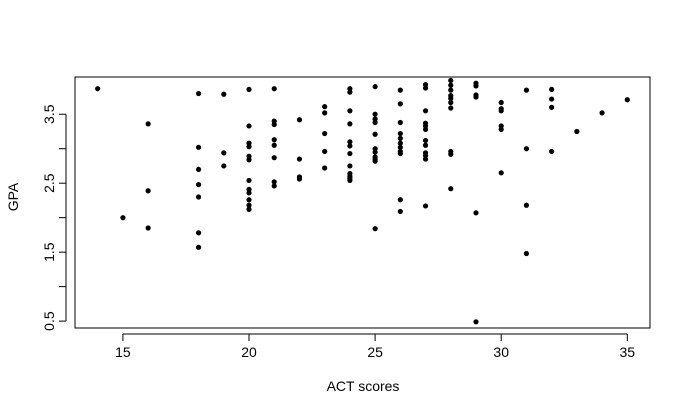 This screenshot has height=417, width=690. What do you see at coordinates (49, 114) in the screenshot?
I see `y-tick-label: 3.5` at bounding box center [49, 114].